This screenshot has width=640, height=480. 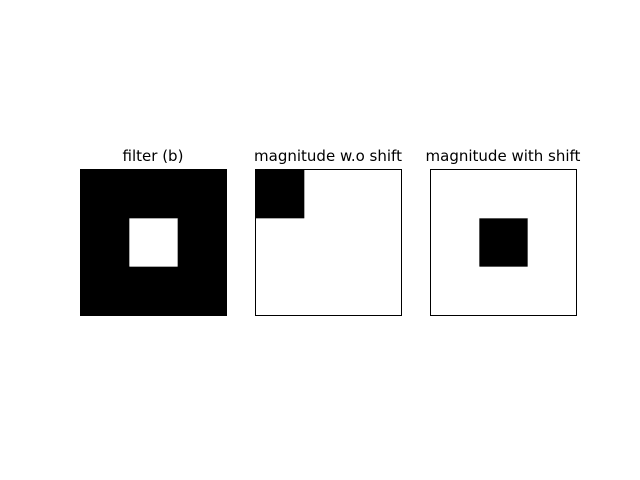 I want to click on panel-title-magnitude-with-shift: magnitude with shift, so click(x=503, y=156).